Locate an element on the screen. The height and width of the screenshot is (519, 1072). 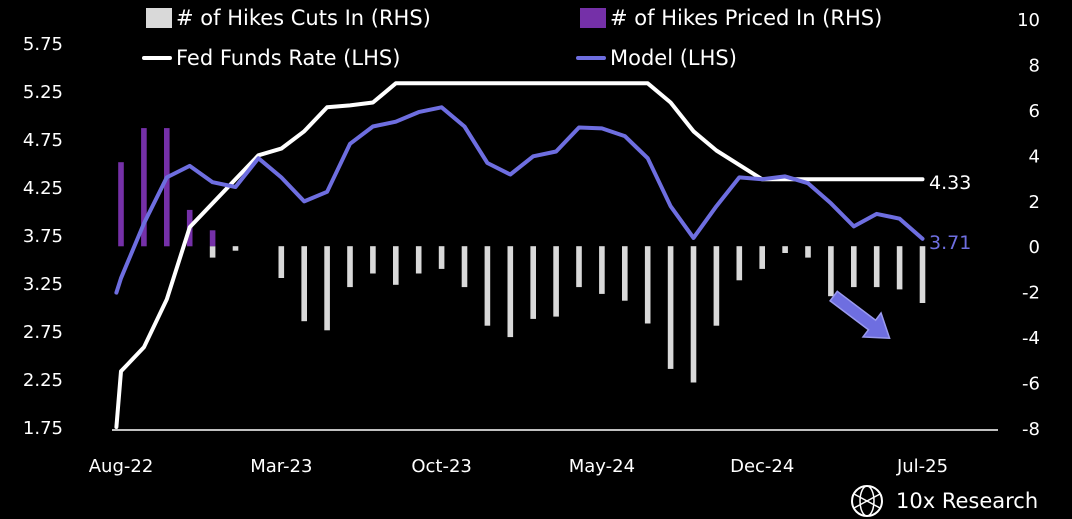
end-label-model: 3.71 is located at coordinates (950, 243).